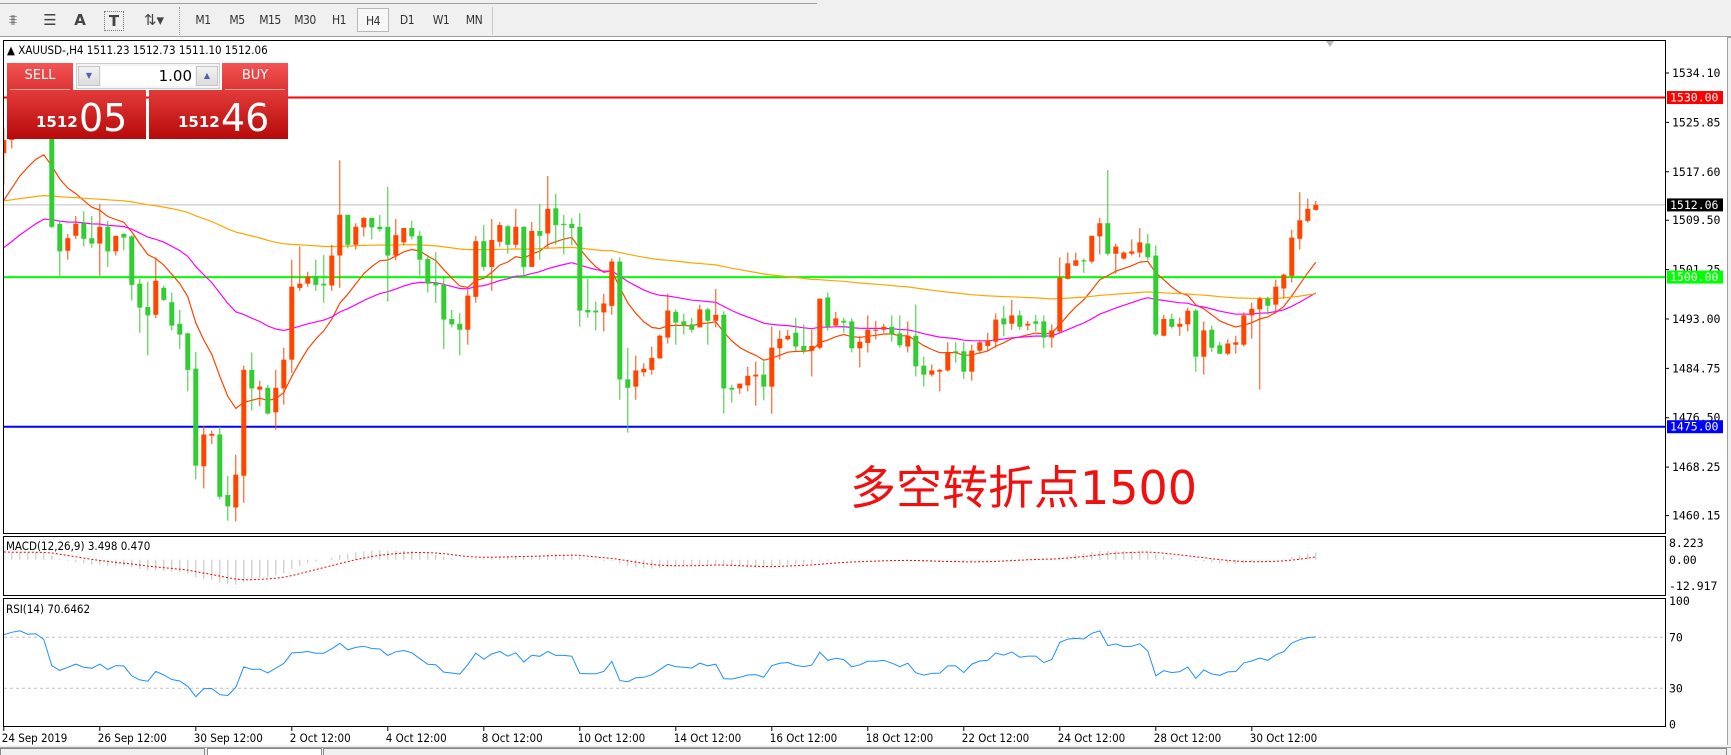 This screenshot has width=1731, height=755. I want to click on price-tick-label: 1534.10, so click(1696, 73).